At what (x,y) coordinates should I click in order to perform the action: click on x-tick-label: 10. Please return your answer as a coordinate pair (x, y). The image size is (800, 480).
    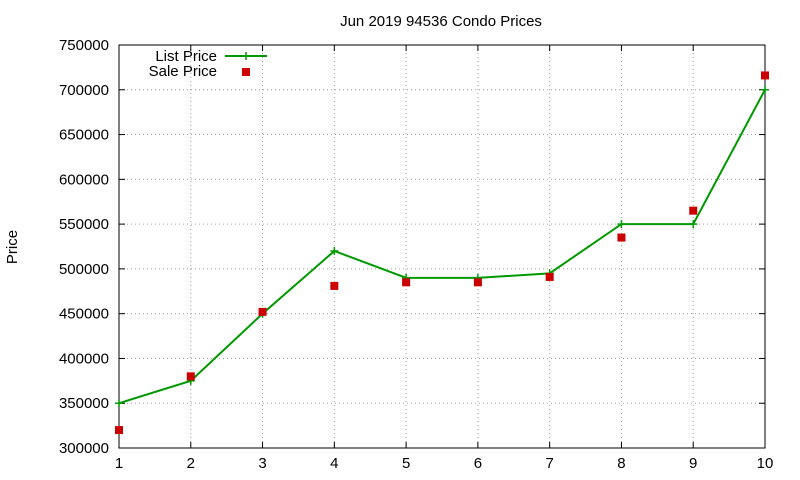
    Looking at the image, I should click on (765, 463).